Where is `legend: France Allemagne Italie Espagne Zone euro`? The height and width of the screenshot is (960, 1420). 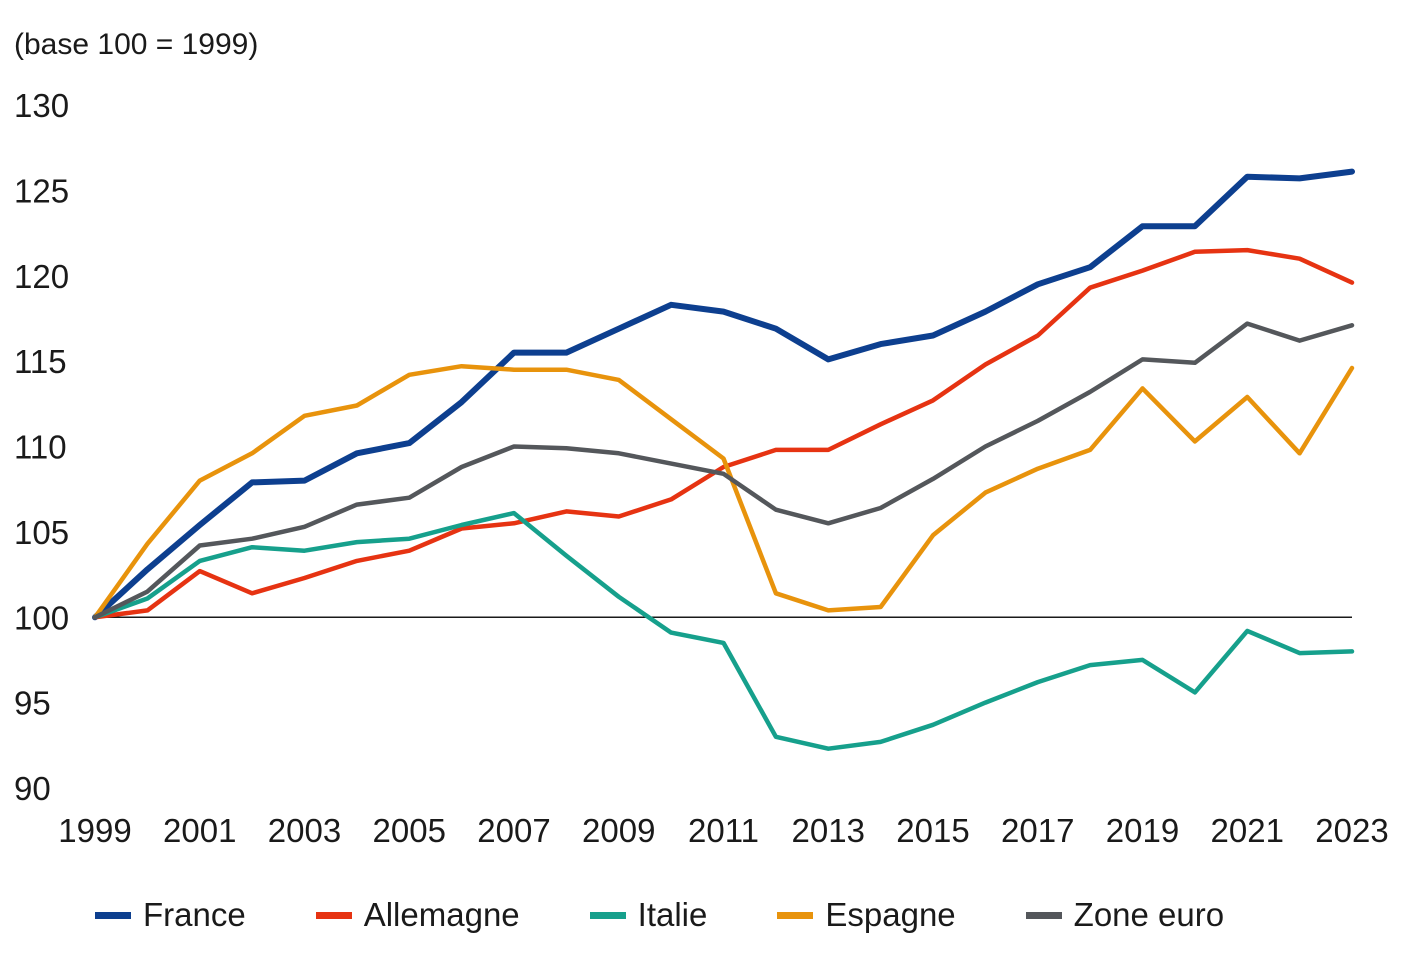
legend: France Allemagne Italie Espagne Zone euro is located at coordinates (745, 915).